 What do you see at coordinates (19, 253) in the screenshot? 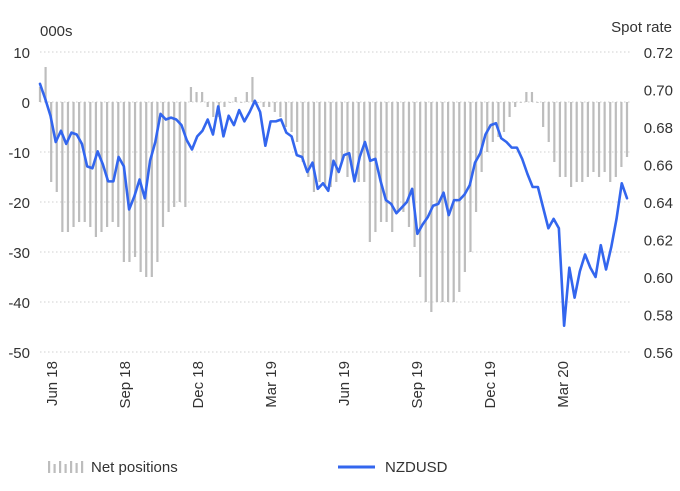
I see `y-left-tick-label: -30` at bounding box center [19, 253].